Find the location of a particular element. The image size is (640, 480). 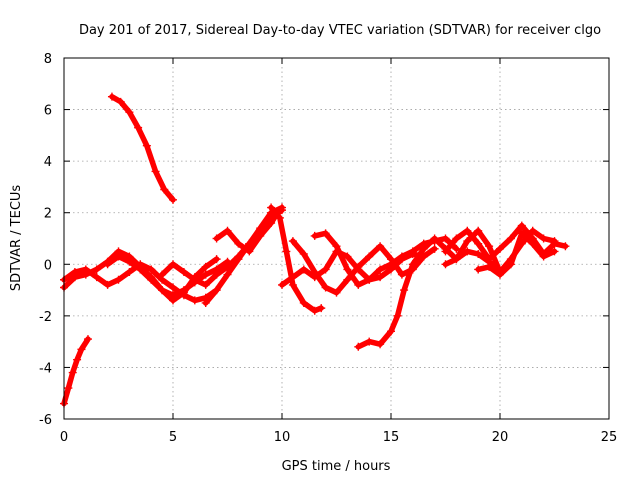

y-tick-label: -6 is located at coordinates (45, 420).